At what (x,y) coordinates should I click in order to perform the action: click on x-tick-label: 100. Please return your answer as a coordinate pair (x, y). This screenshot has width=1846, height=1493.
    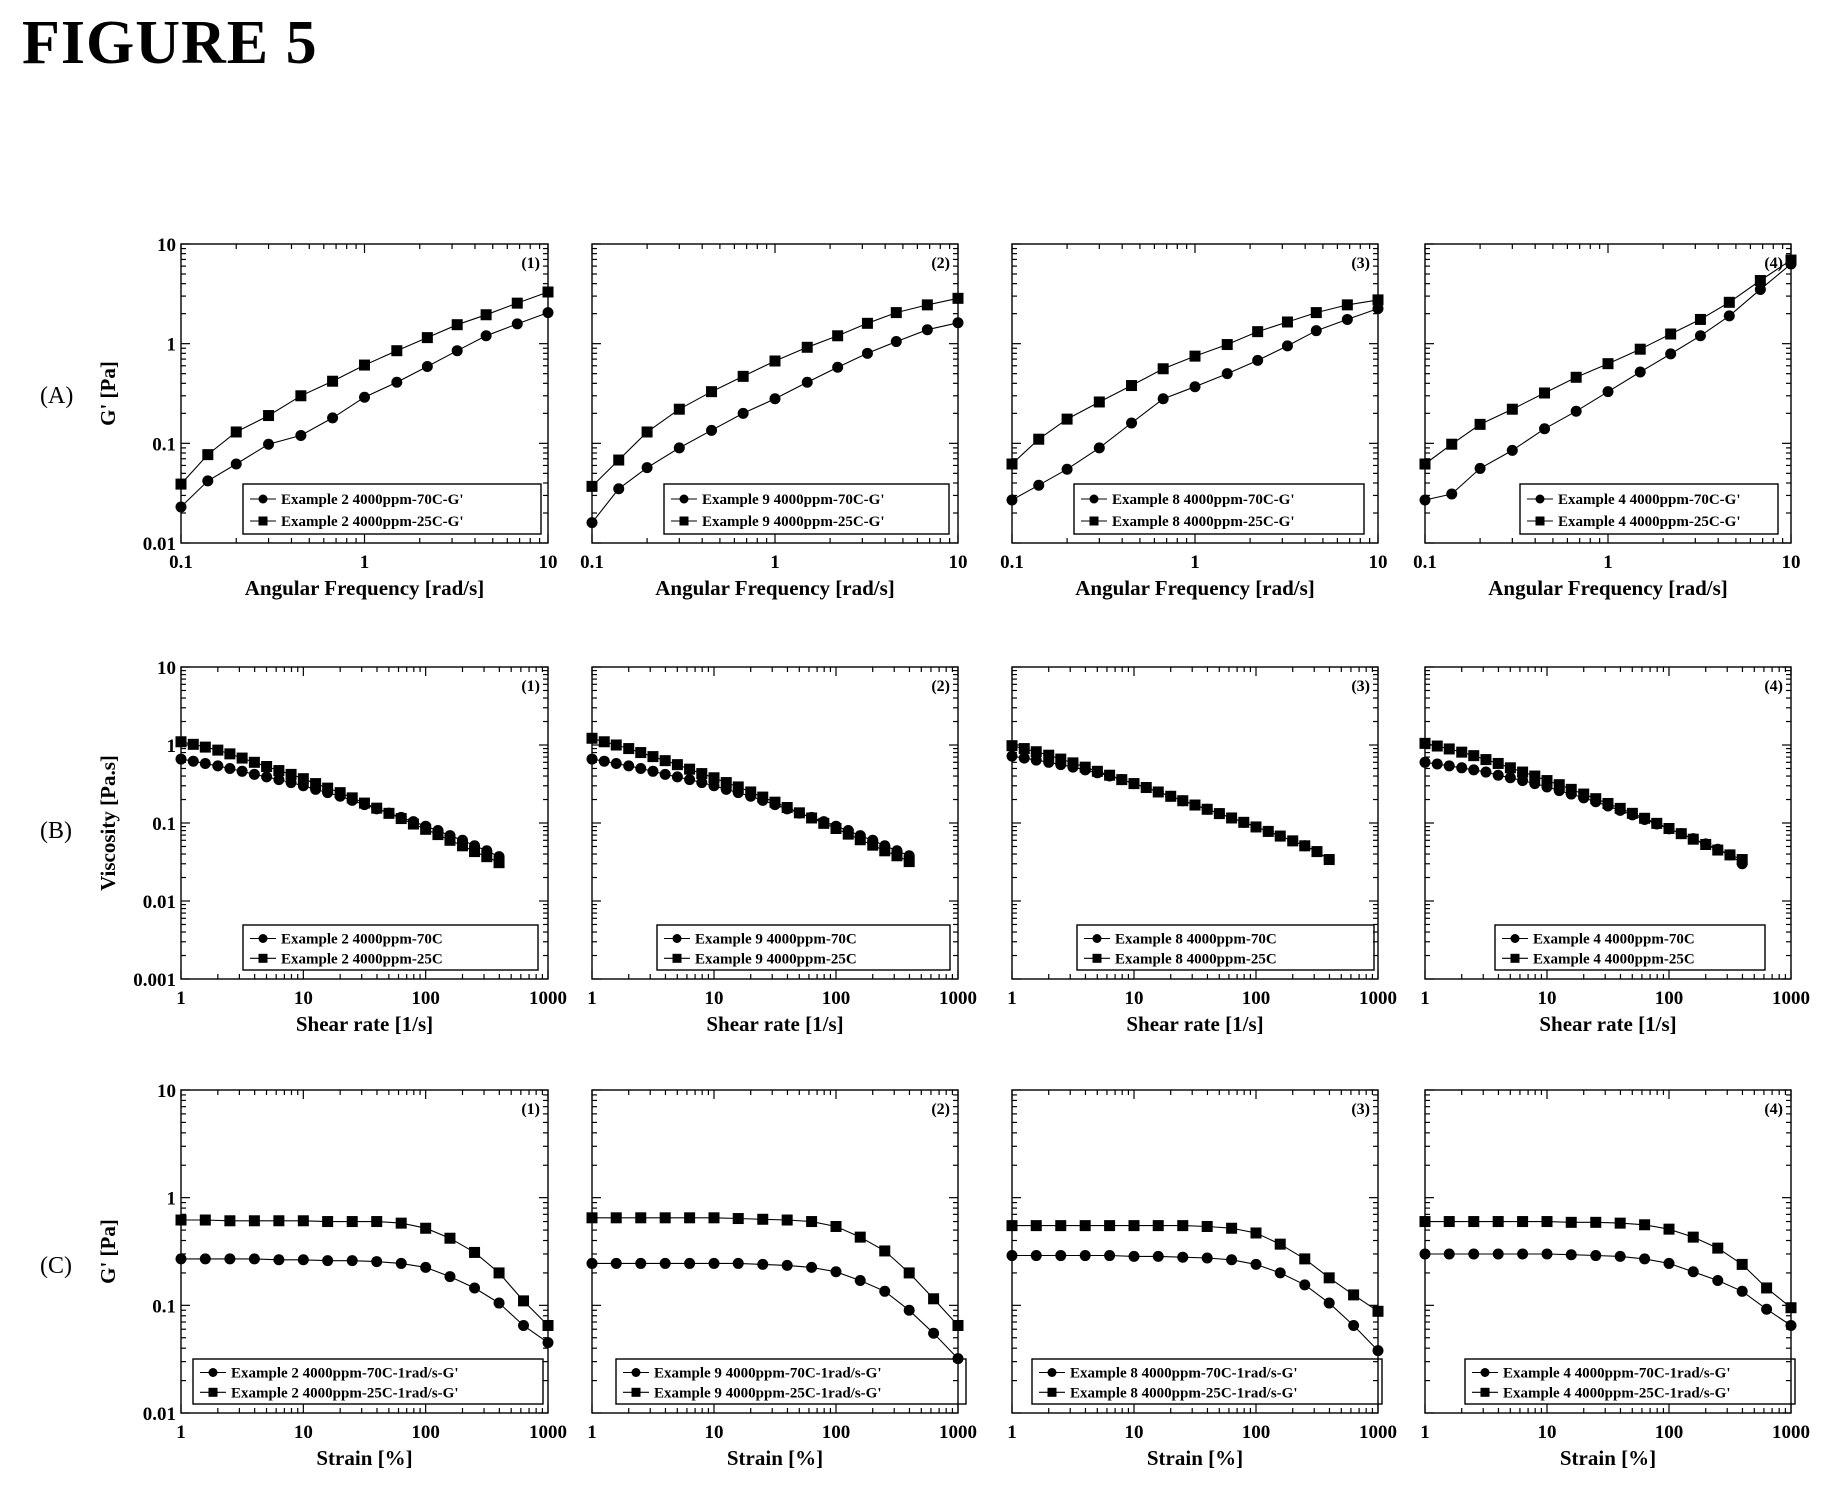
    Looking at the image, I should click on (1669, 1432).